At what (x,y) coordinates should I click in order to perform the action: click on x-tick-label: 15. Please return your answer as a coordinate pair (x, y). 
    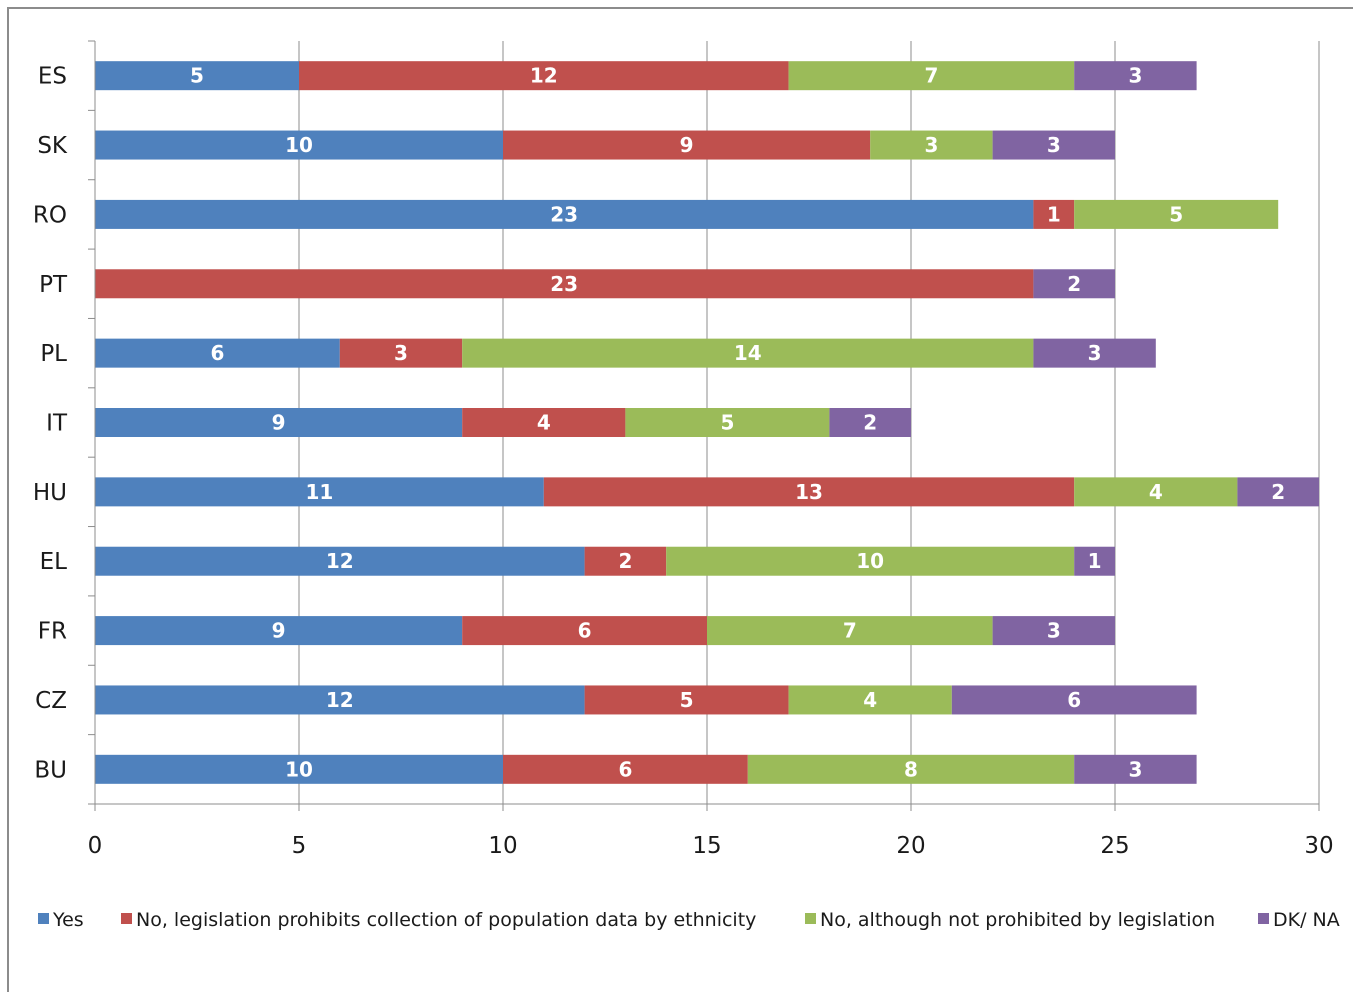
    Looking at the image, I should click on (706, 846).